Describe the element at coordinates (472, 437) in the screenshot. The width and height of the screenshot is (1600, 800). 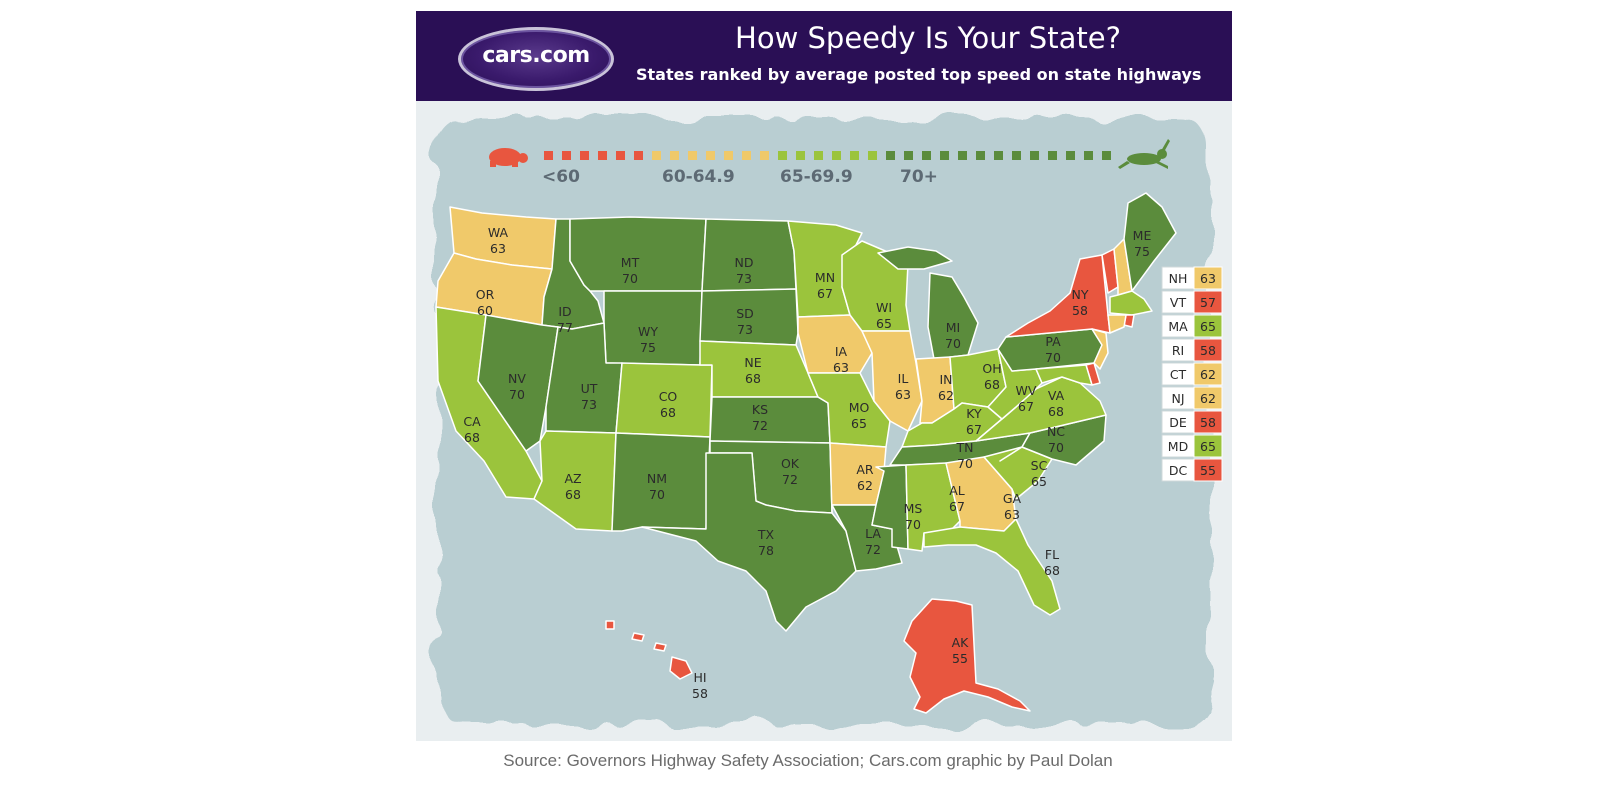
I see `state-value-ca: 68` at that location.